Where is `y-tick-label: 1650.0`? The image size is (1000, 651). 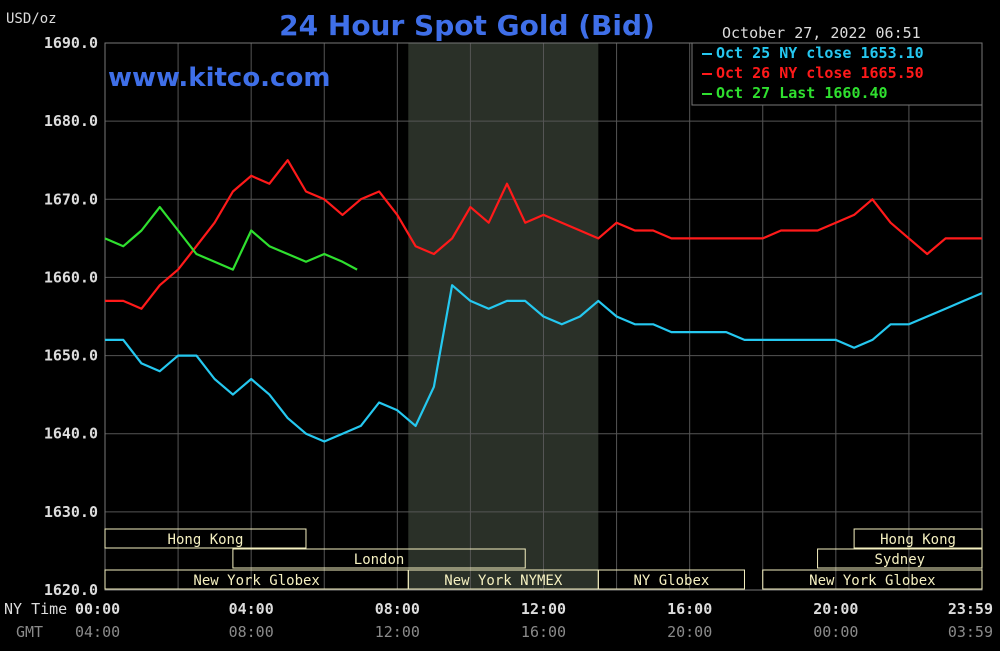
y-tick-label: 1650.0 is located at coordinates (71, 356).